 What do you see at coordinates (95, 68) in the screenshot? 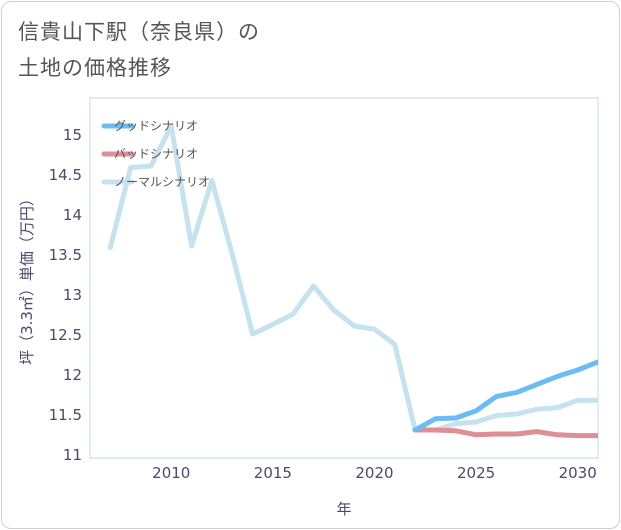
I see `title-line-2: 土地の価格推移` at bounding box center [95, 68].